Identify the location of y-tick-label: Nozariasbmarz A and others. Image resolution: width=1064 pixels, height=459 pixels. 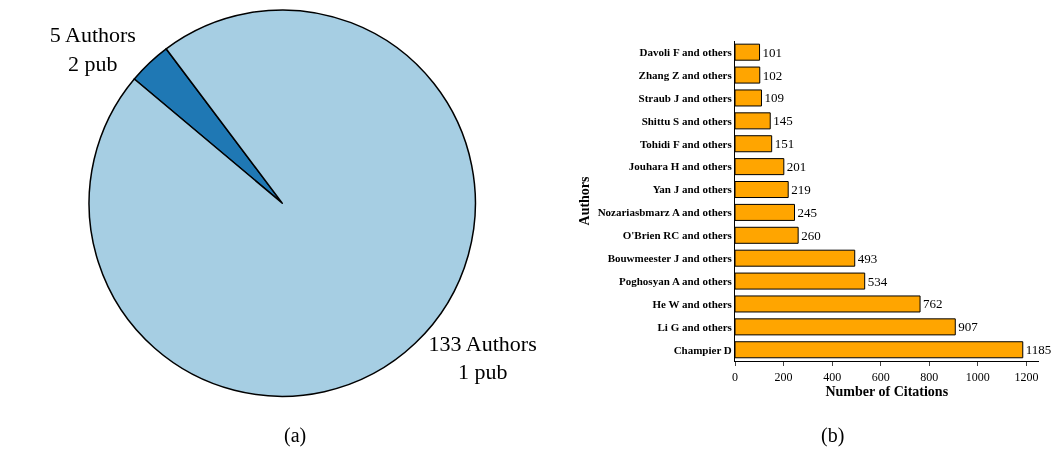
(665, 212).